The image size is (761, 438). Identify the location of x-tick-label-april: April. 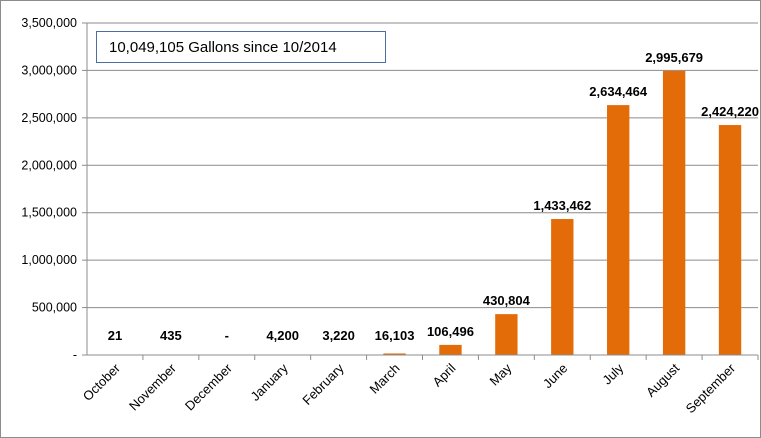
(444, 374).